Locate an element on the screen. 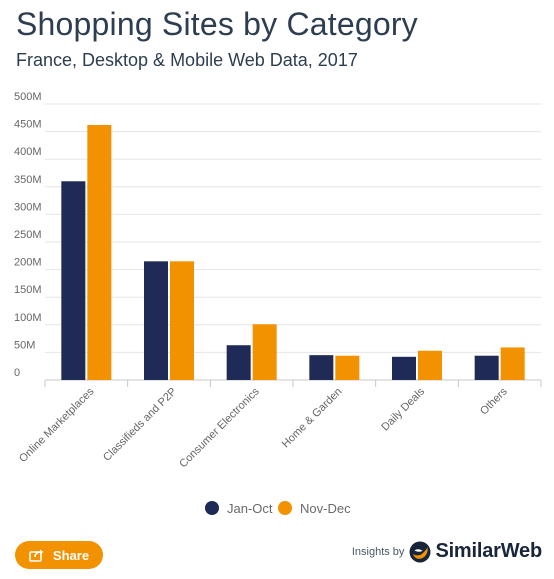 The height and width of the screenshot is (579, 554). bar-daily-deals-nov-dec is located at coordinates (430, 365).